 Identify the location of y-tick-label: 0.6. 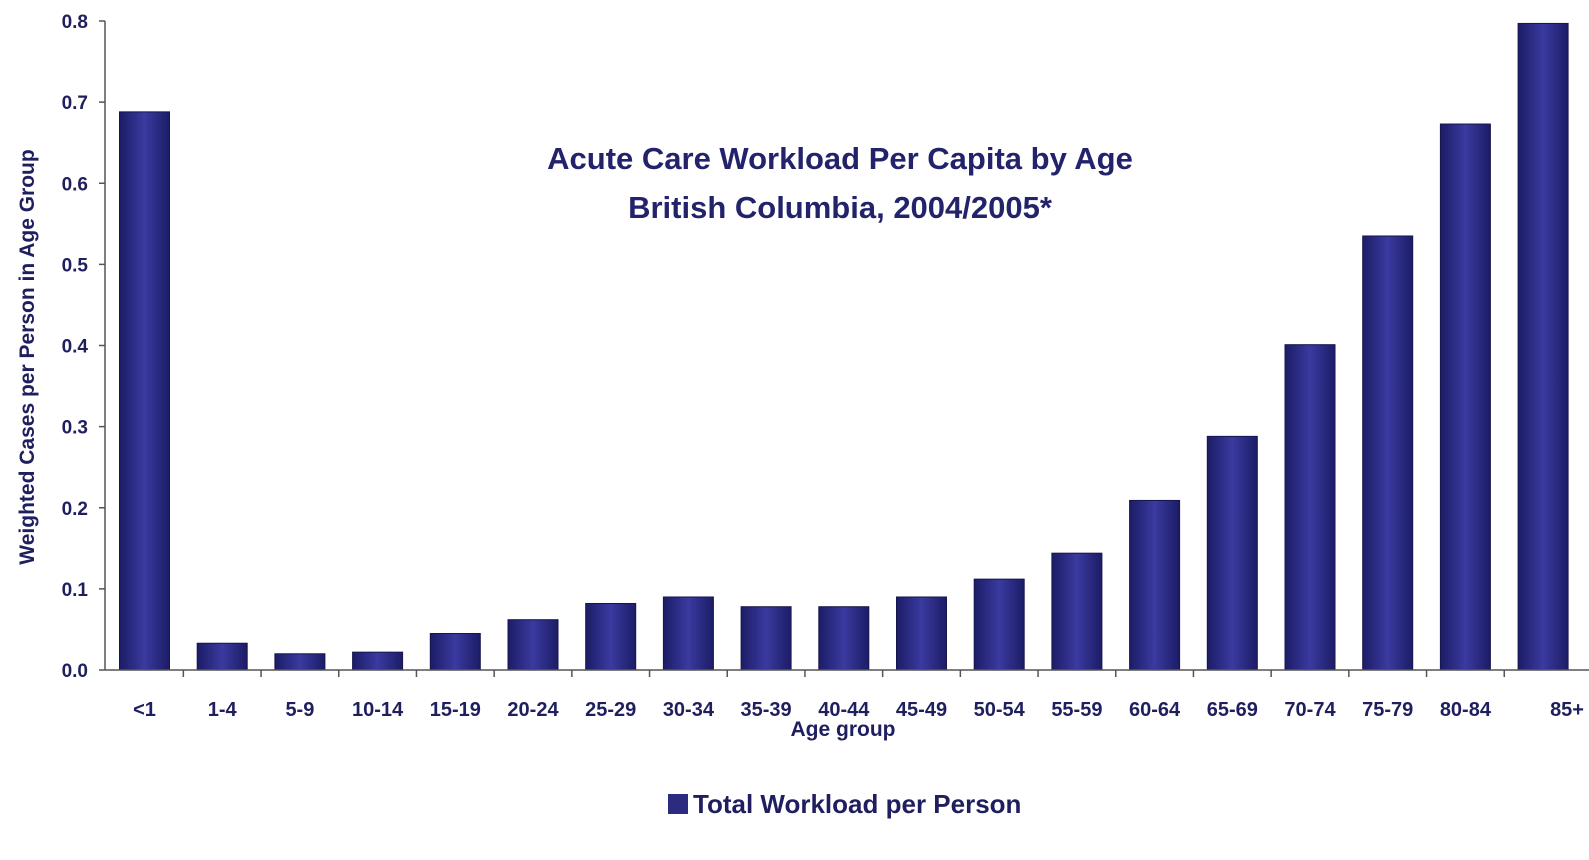
(75, 184).